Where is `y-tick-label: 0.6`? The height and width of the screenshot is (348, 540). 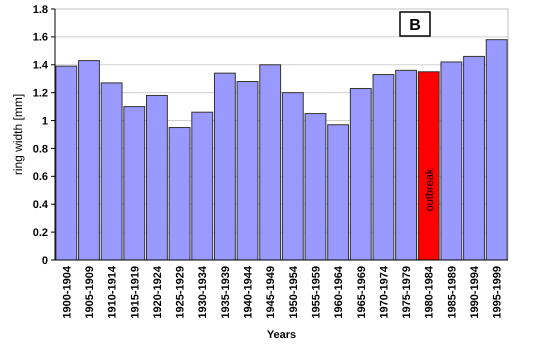
y-tick-label: 0.6 is located at coordinates (40, 177).